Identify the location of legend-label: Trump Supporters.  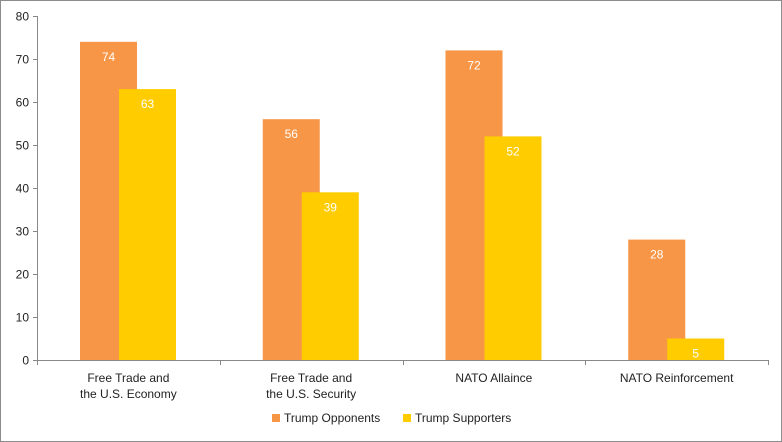
(463, 418).